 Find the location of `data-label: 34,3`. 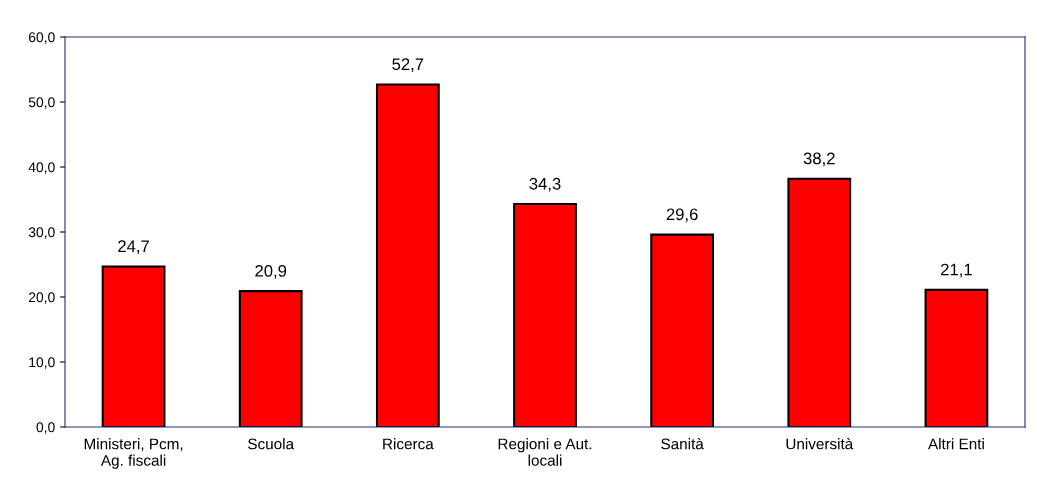

data-label: 34,3 is located at coordinates (545, 184).